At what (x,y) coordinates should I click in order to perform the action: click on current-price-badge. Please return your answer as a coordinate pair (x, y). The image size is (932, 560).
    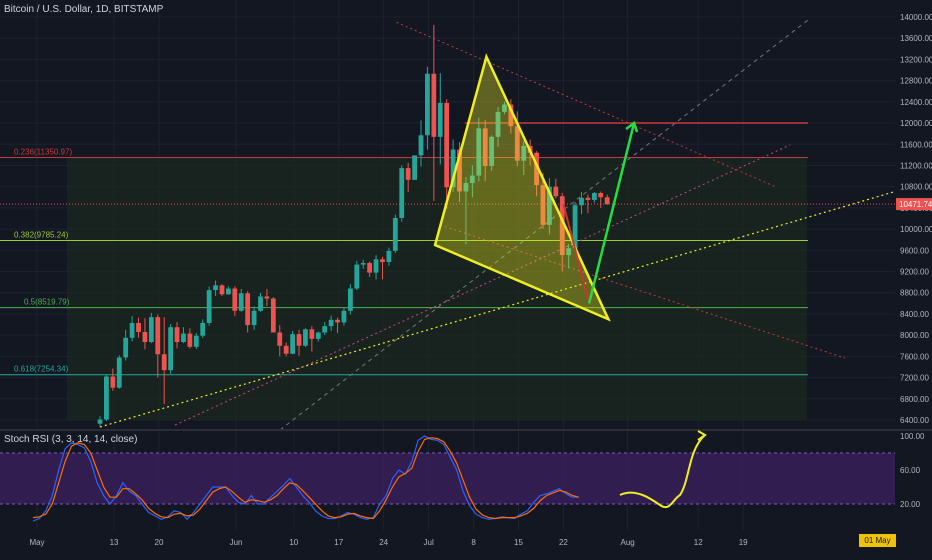
    Looking at the image, I should click on (914, 204).